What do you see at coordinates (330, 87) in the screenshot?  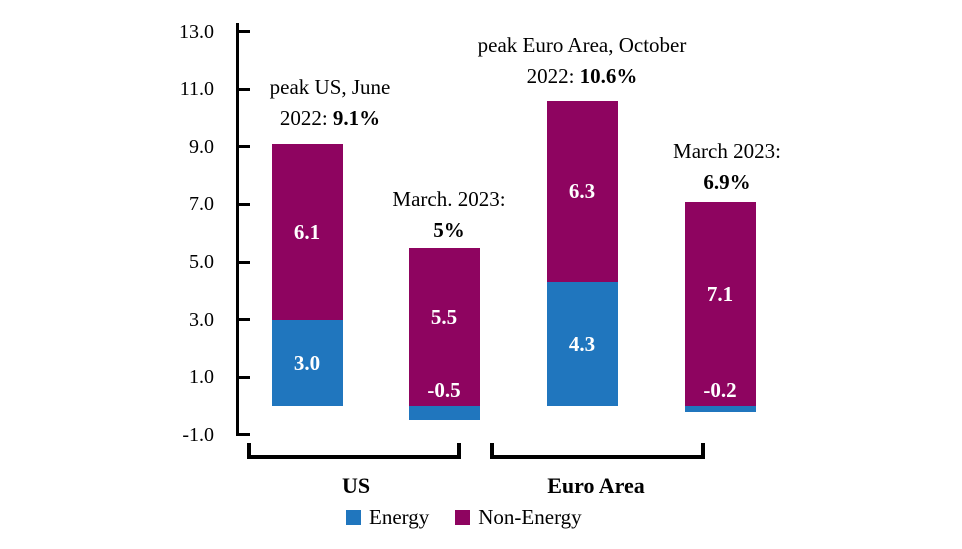 I see `annotation-line1: peak US, June` at bounding box center [330, 87].